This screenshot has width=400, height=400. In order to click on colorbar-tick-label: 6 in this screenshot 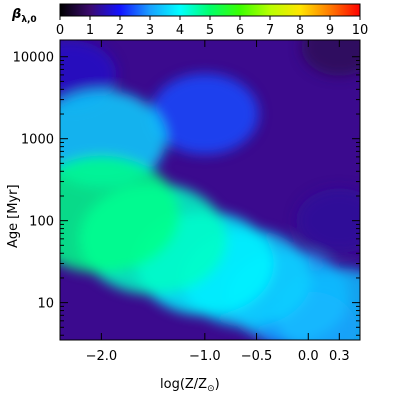, I will do `click(240, 30)`.